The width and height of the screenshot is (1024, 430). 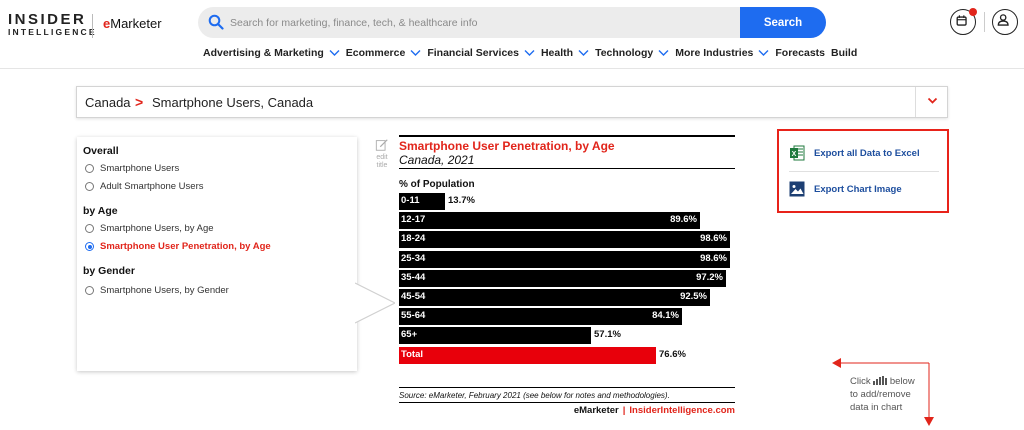 What do you see at coordinates (682, 410) in the screenshot?
I see `brand-insider-intelligence: InsiderIntelligence.com` at bounding box center [682, 410].